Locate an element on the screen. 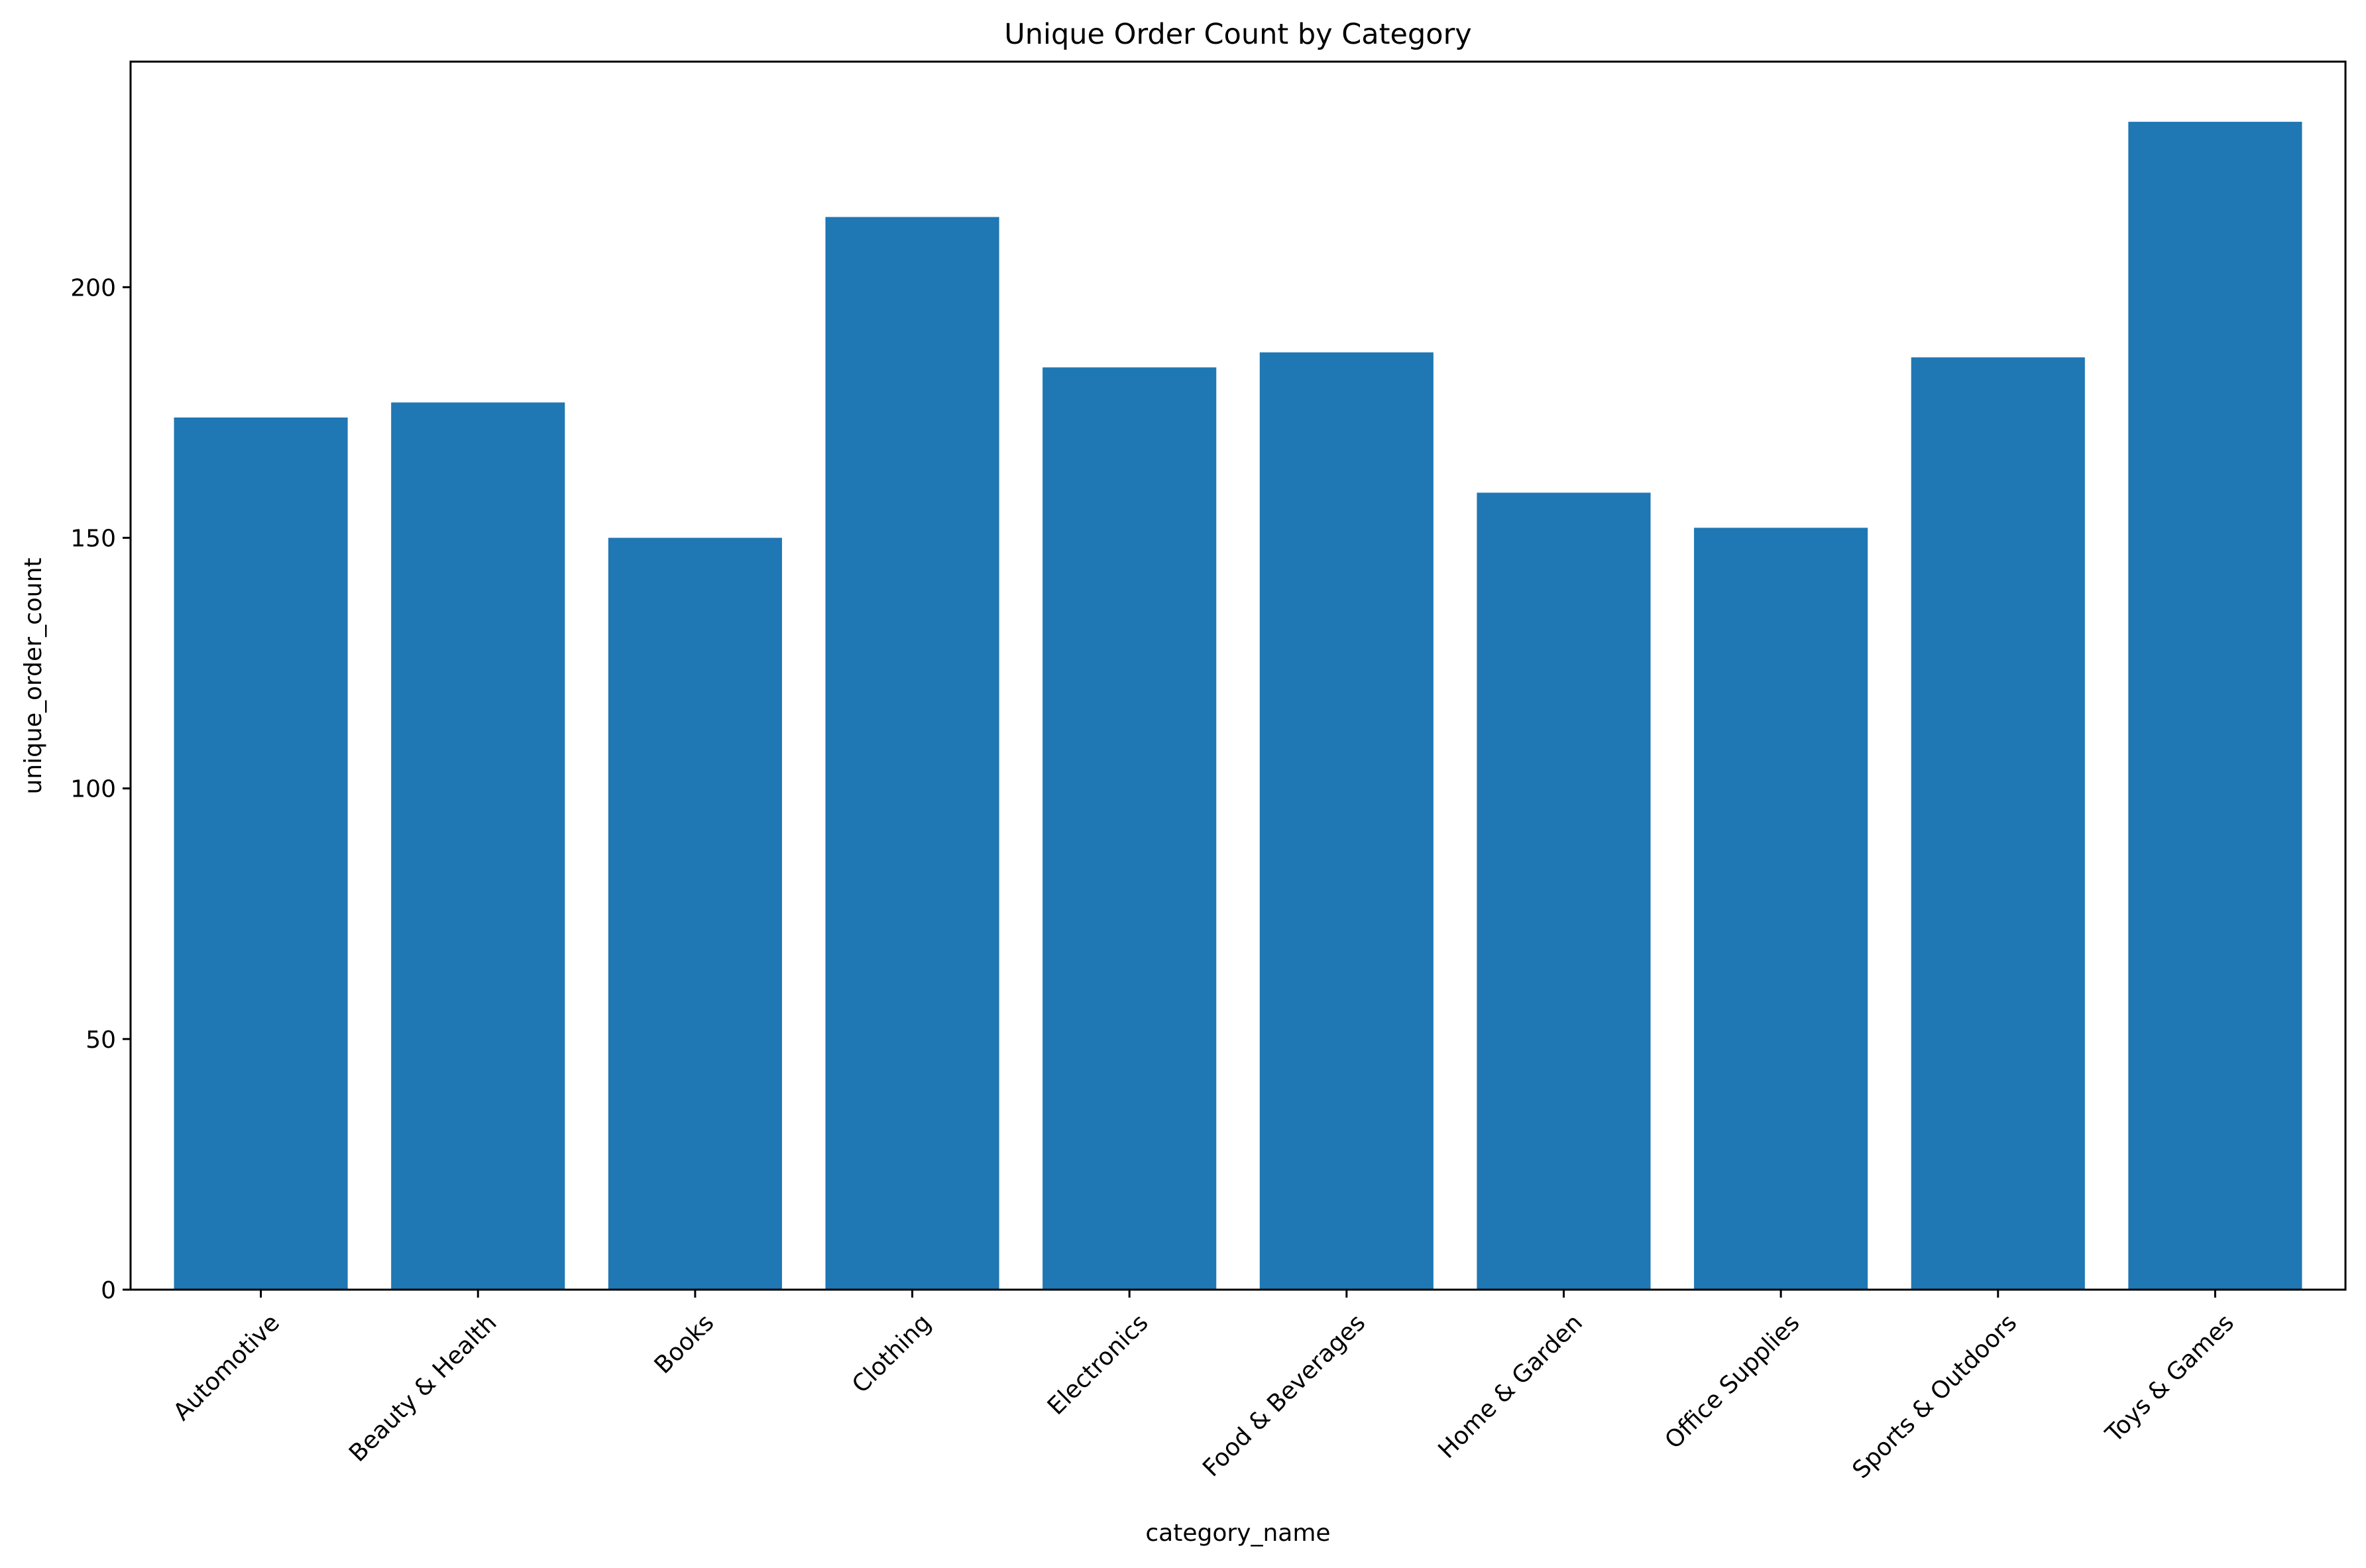 The image size is (2366, 1568). chart-title: Unique Order Count by Category is located at coordinates (1237, 34).